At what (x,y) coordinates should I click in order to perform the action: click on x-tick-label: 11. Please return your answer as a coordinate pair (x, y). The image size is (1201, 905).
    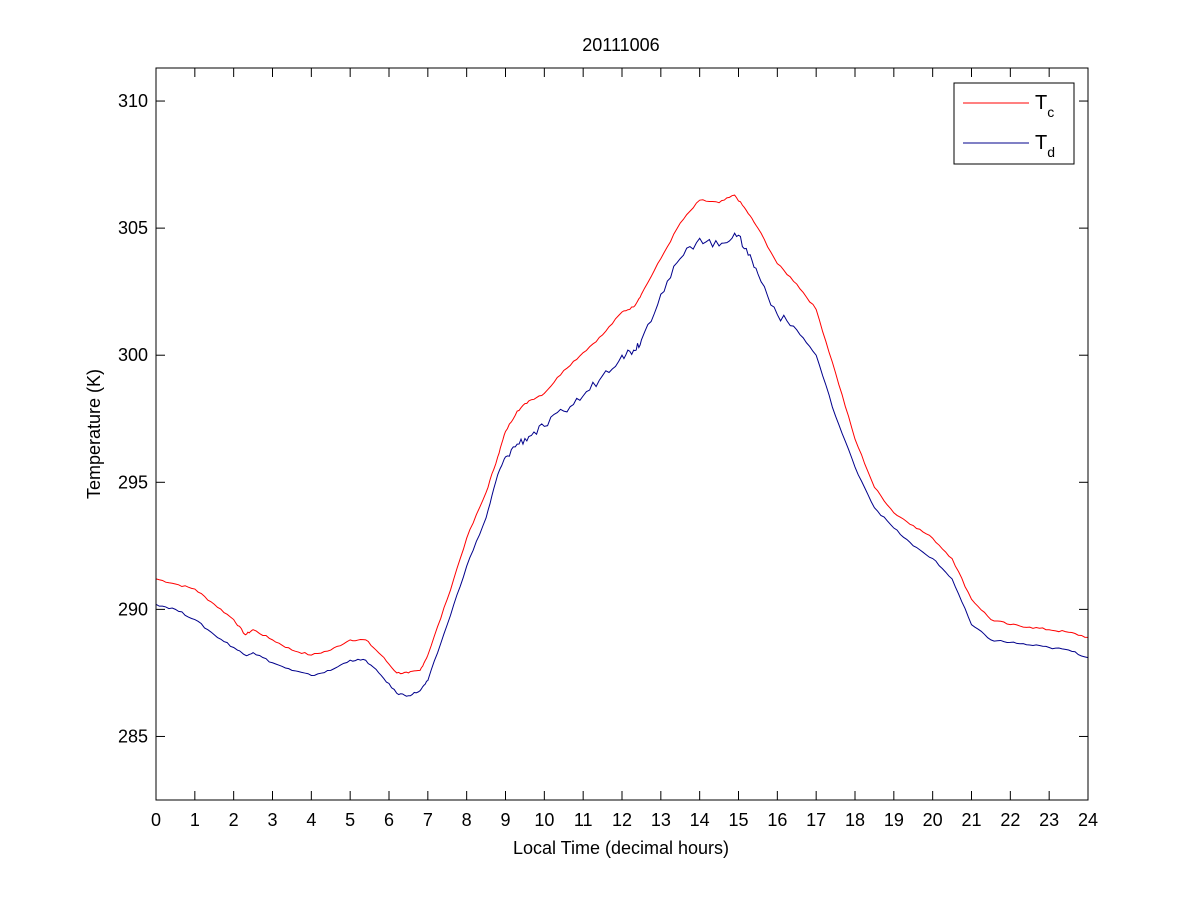
    Looking at the image, I should click on (583, 820).